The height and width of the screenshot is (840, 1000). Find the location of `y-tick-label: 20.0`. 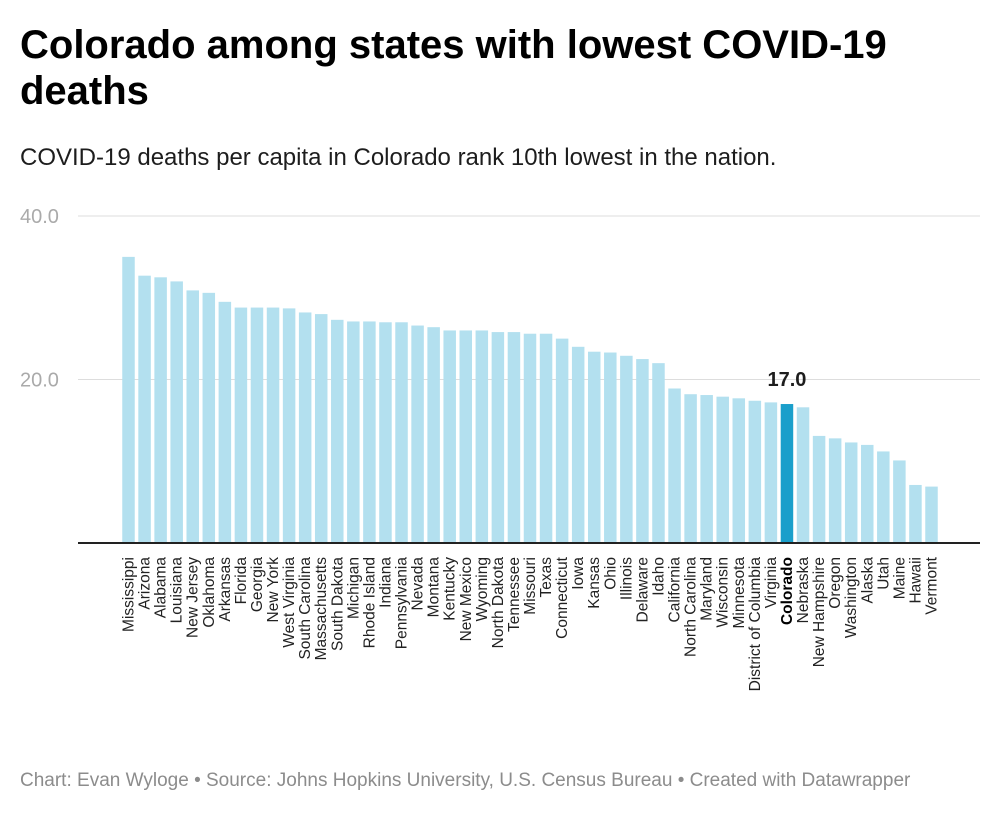

y-tick-label: 20.0 is located at coordinates (39, 381).